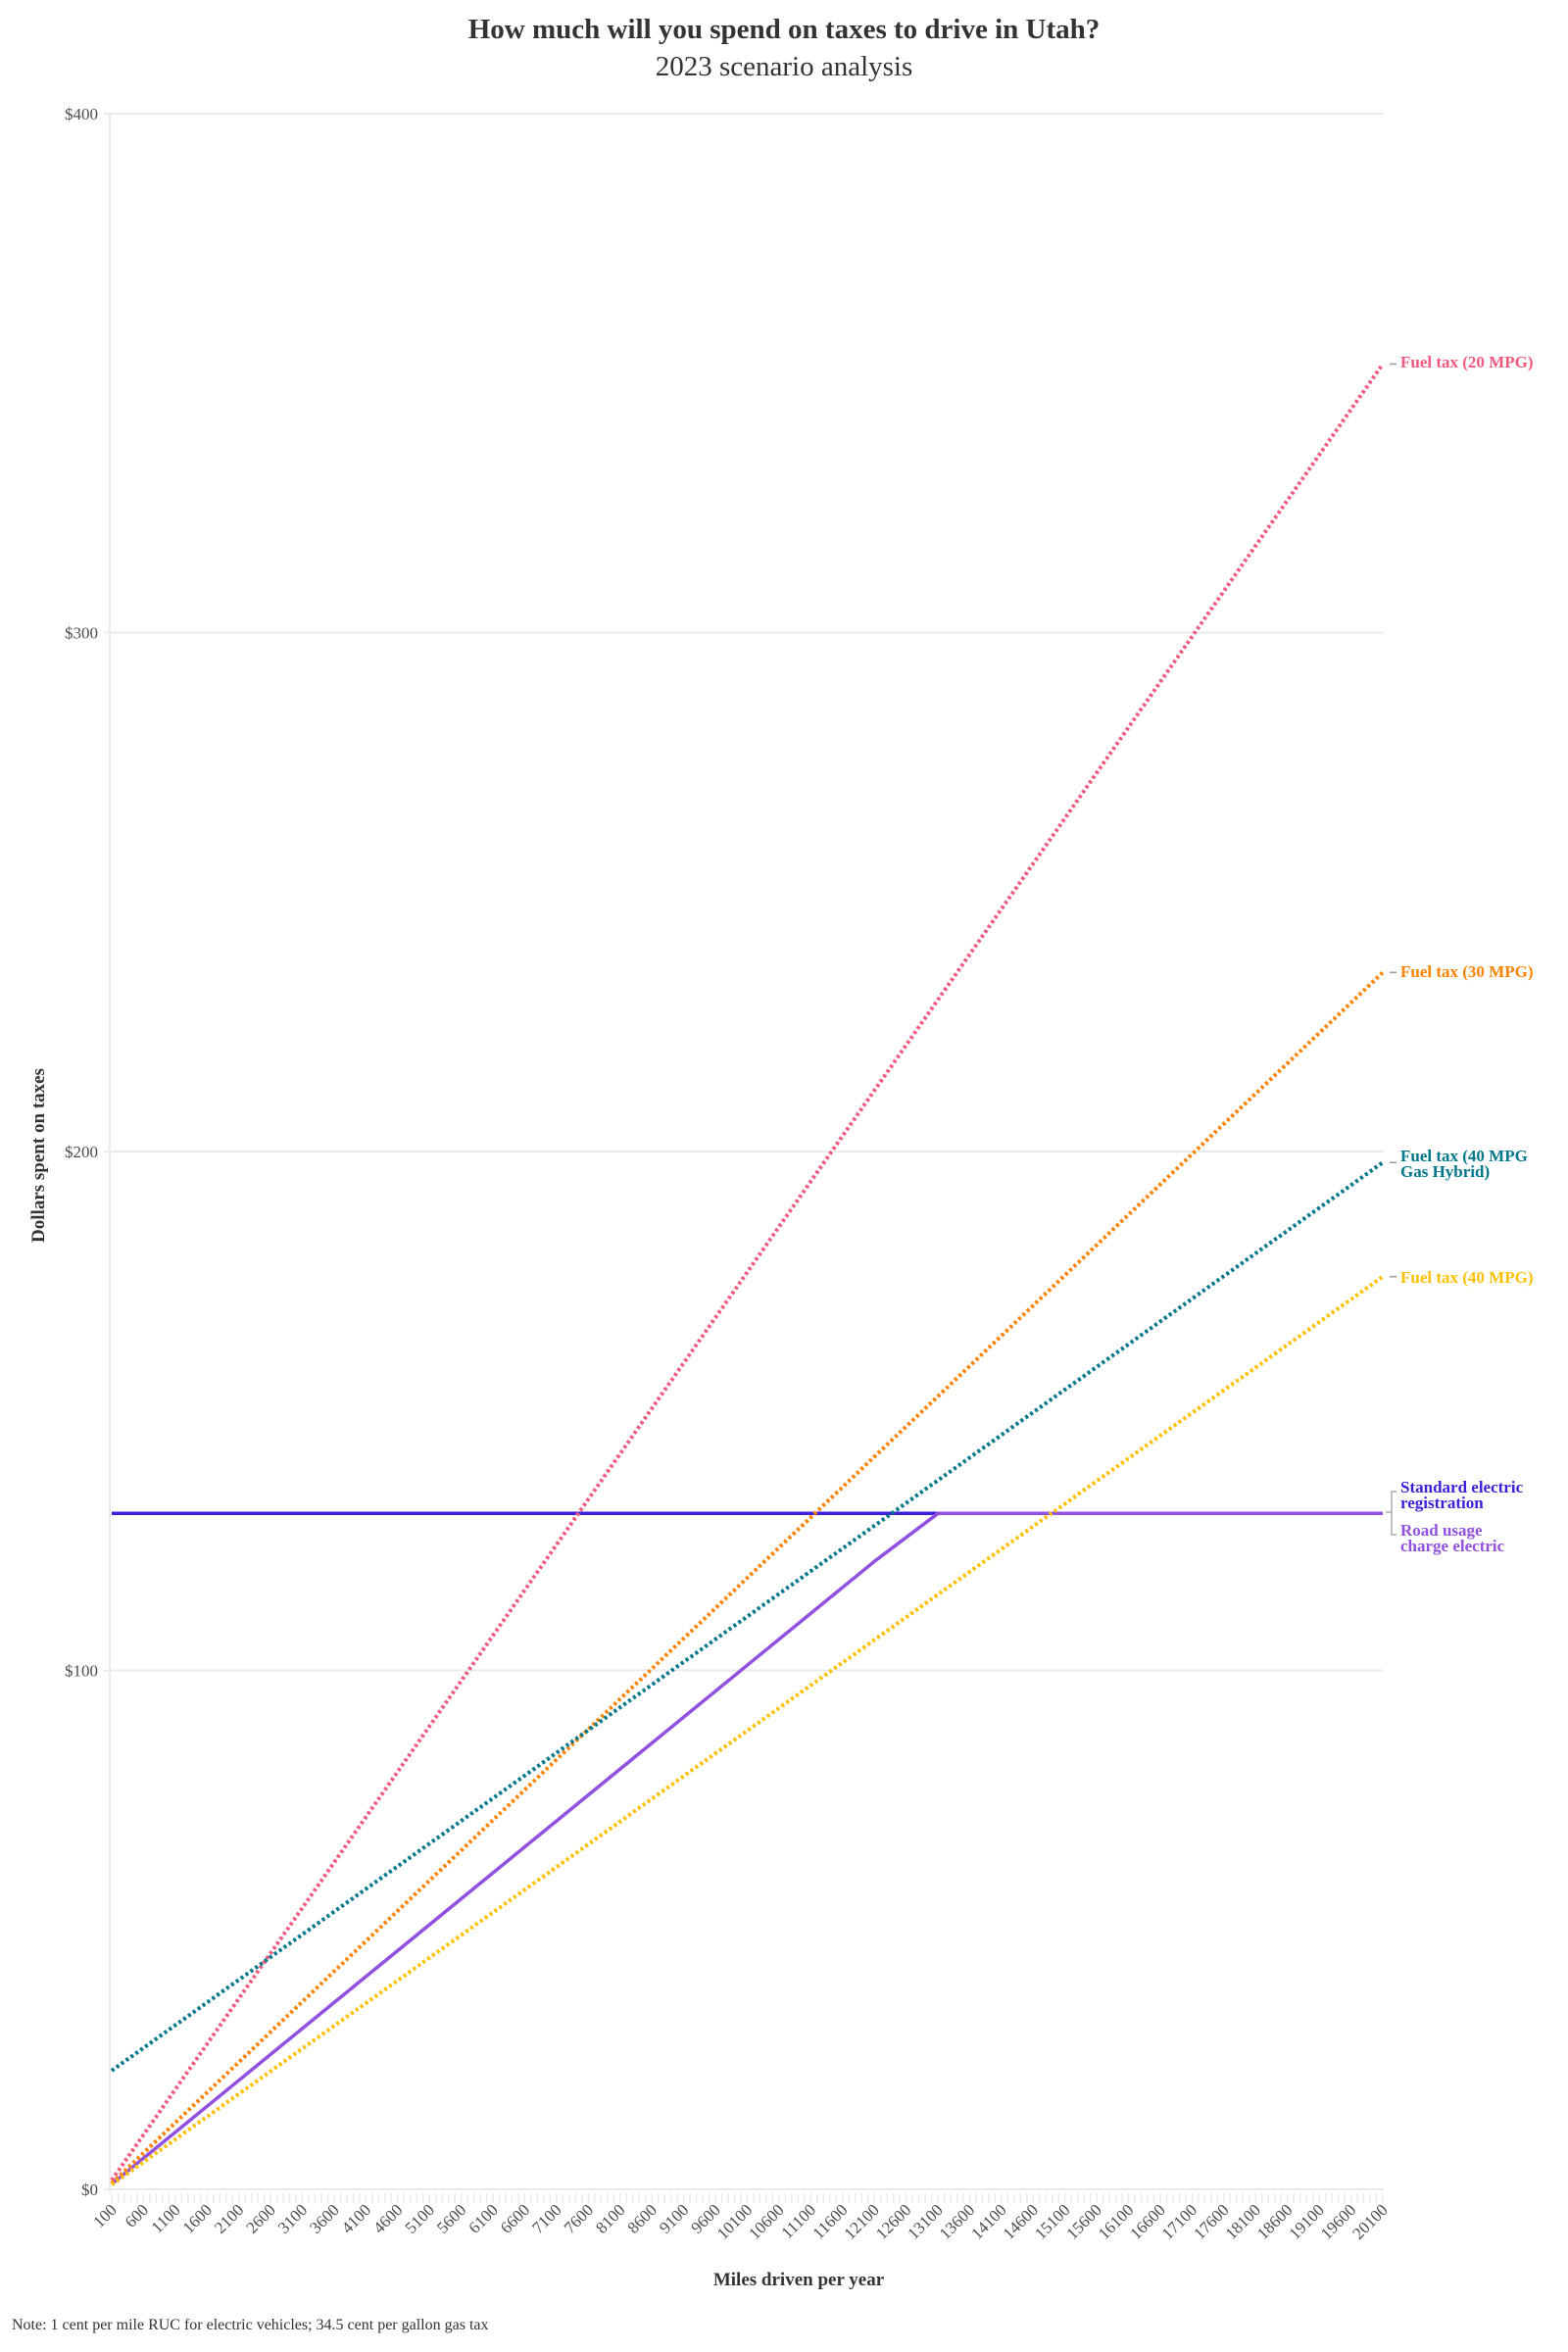  What do you see at coordinates (81, 1671) in the screenshot?
I see `y-tick-label: $100` at bounding box center [81, 1671].